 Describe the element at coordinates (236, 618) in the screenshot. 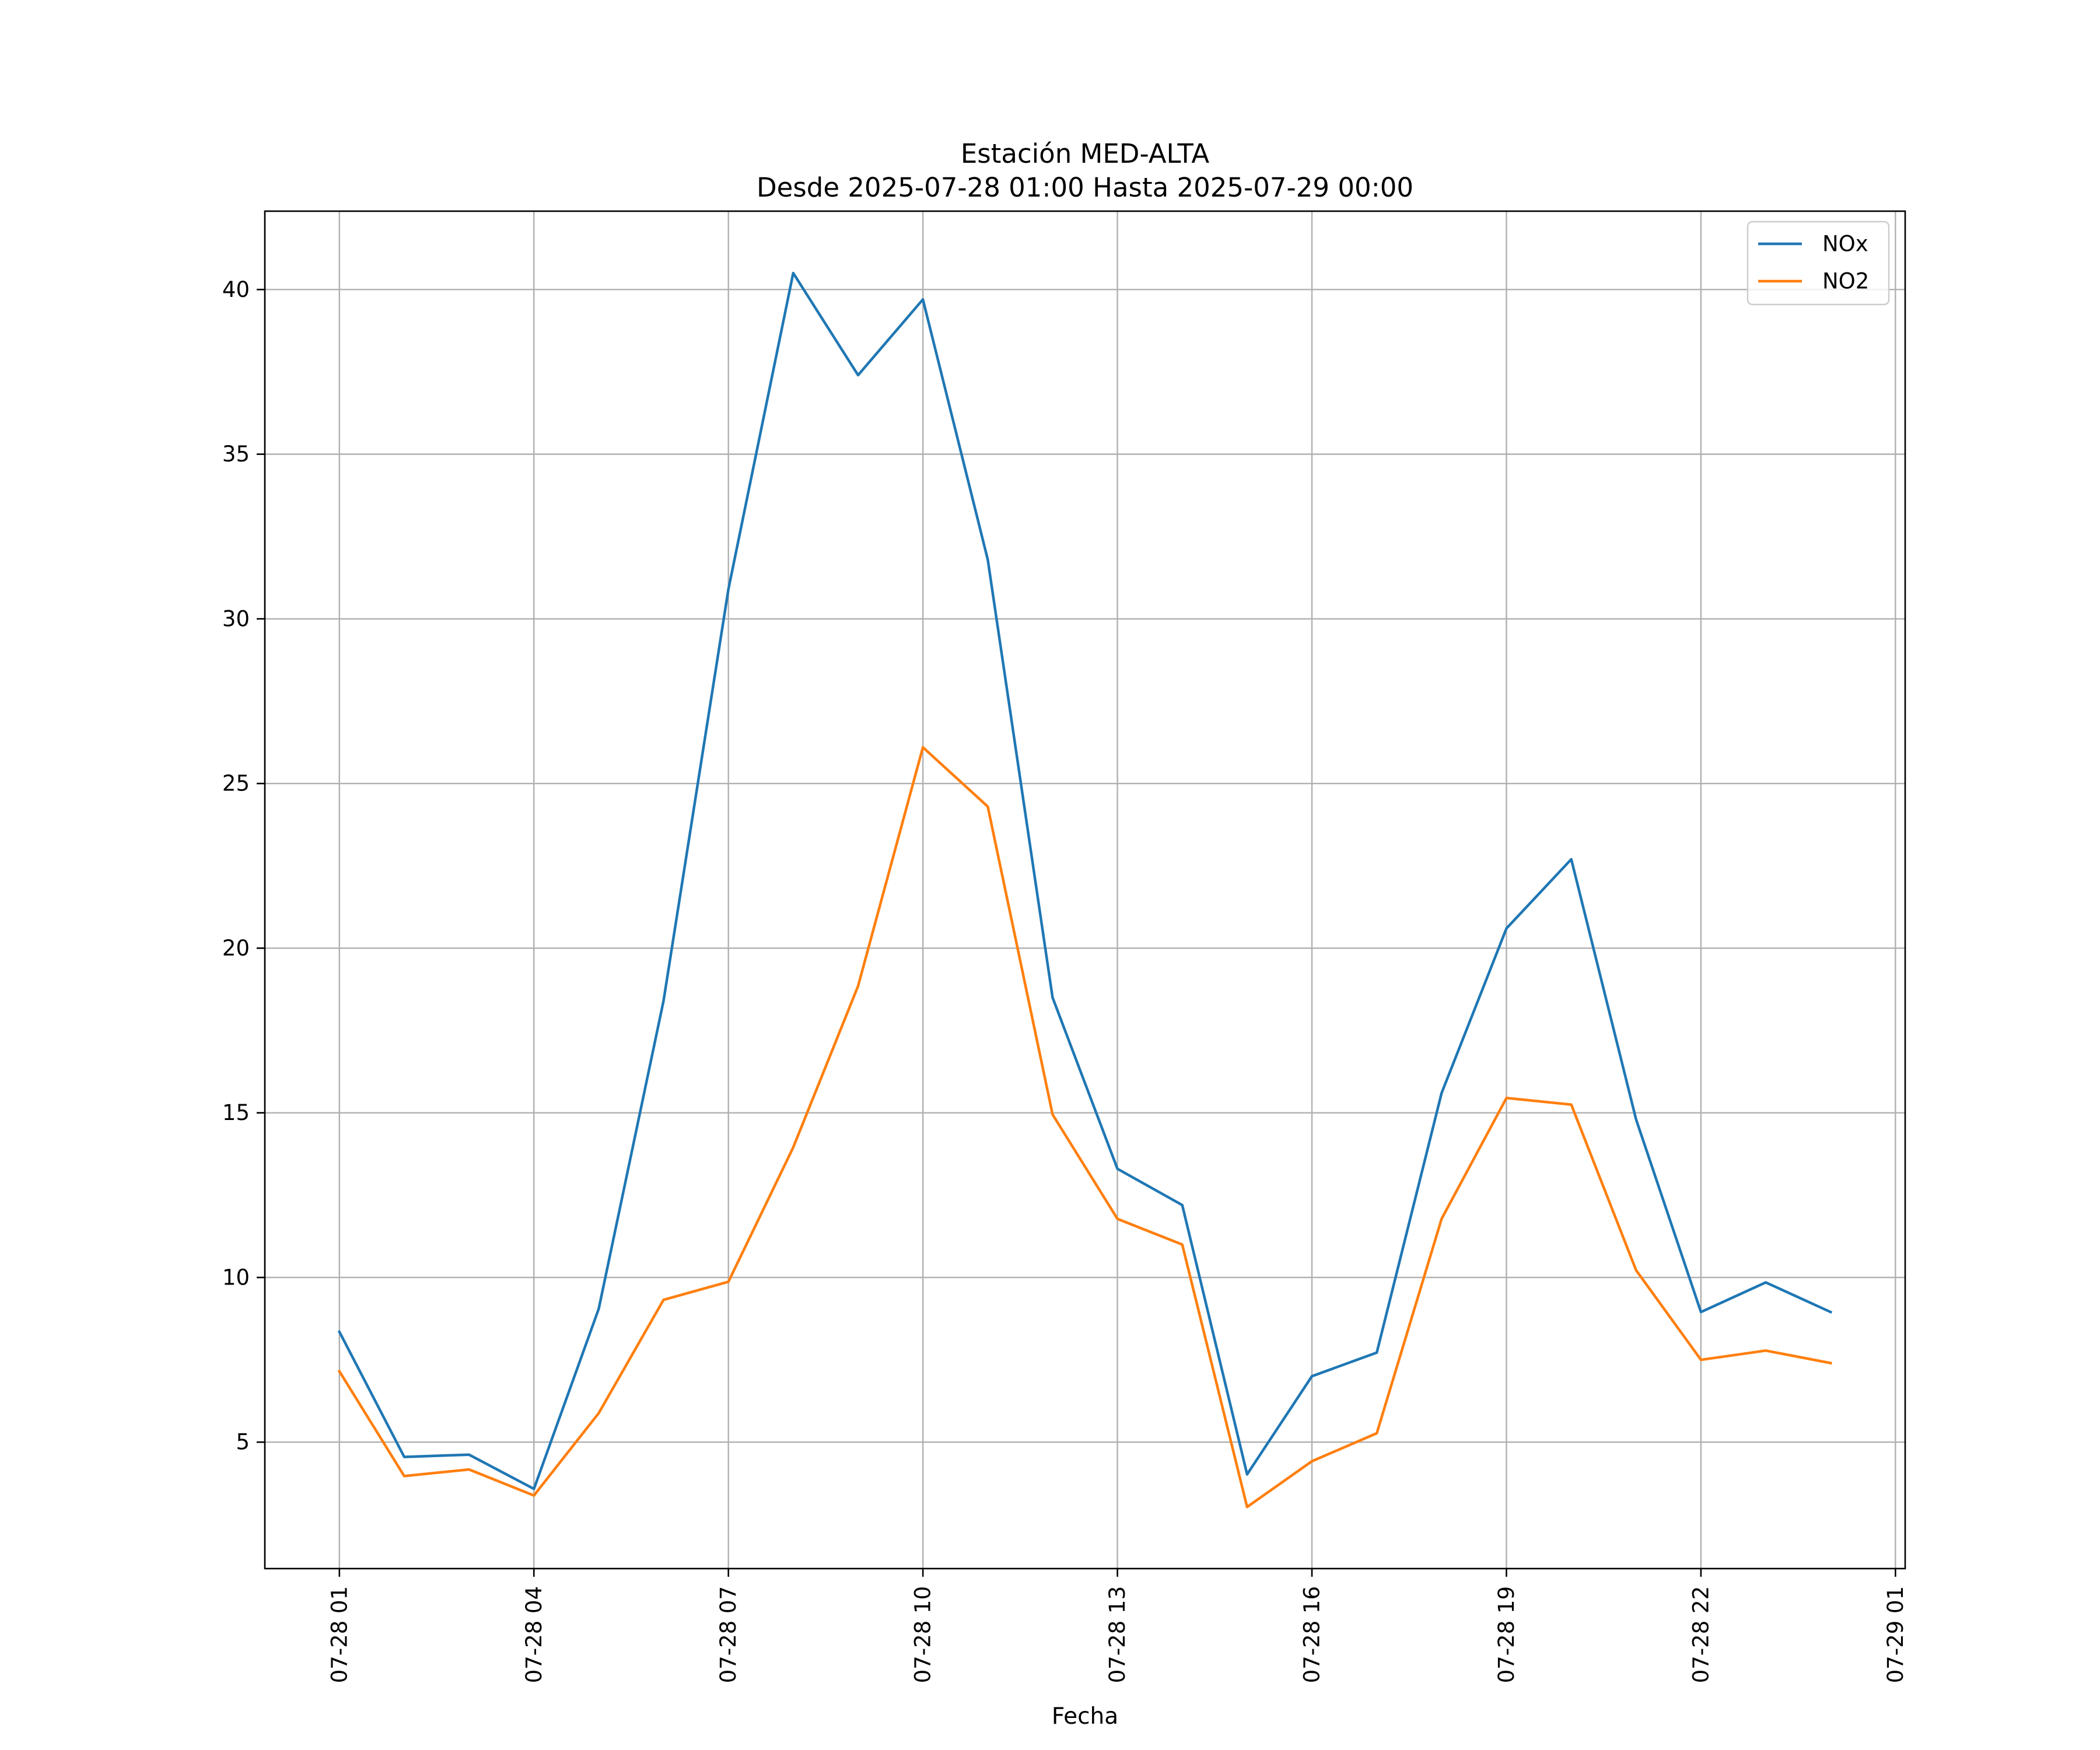

I see `y-tick-label: 30` at that location.